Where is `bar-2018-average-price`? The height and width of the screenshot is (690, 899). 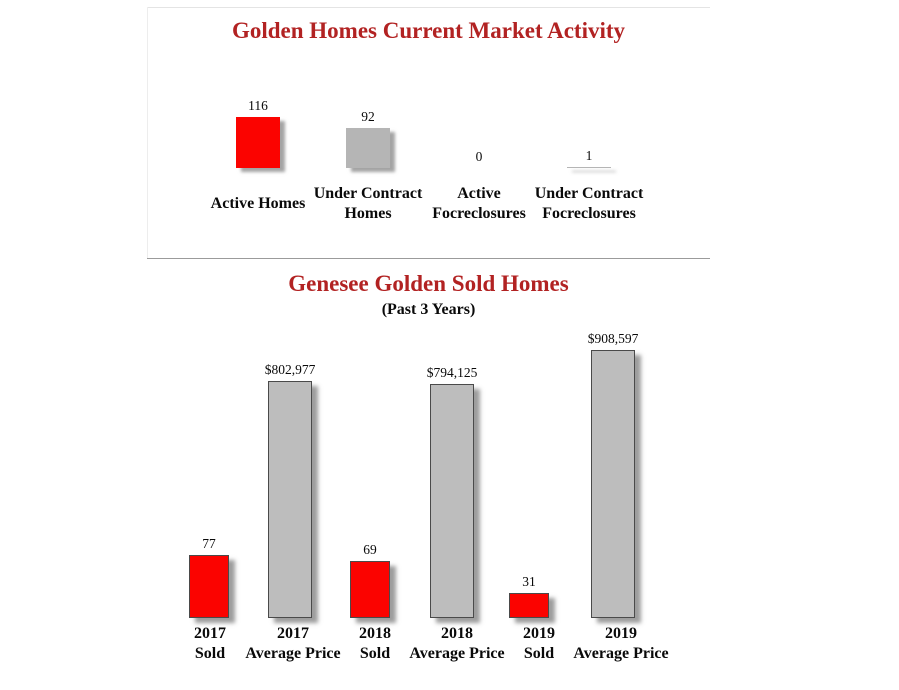 bar-2018-average-price is located at coordinates (452, 501).